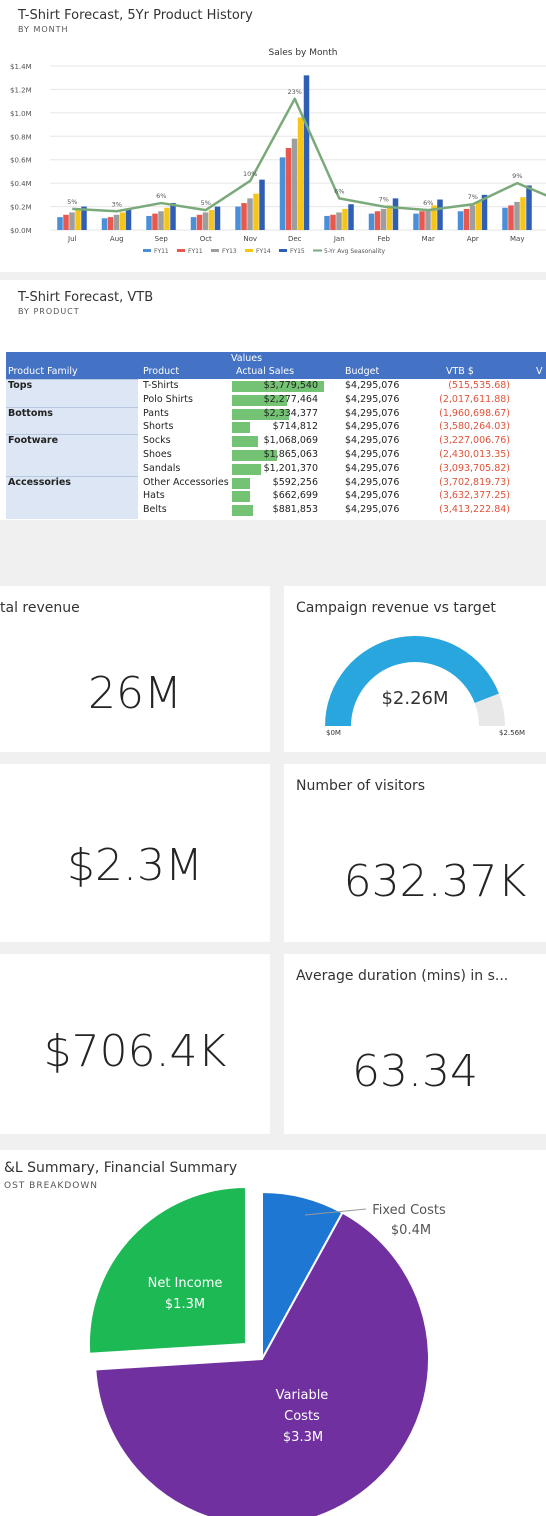 The height and width of the screenshot is (1516, 546). Describe the element at coordinates (155, 510) in the screenshot. I see `row-product-label: Belts` at that location.